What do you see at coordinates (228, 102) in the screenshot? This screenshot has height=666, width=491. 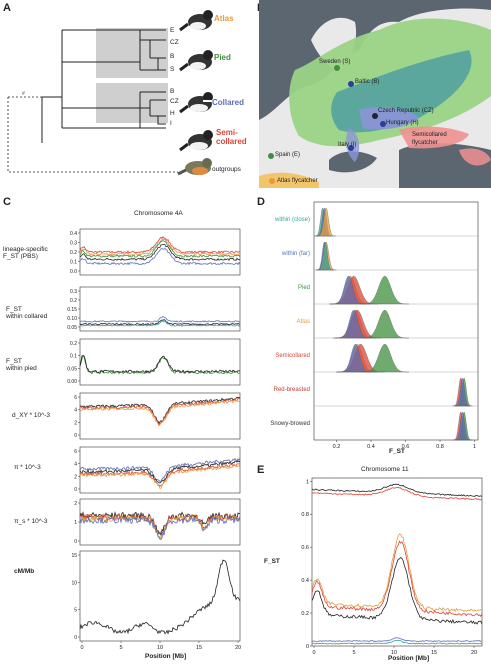 I see `species-label-collared: Collared` at bounding box center [228, 102].